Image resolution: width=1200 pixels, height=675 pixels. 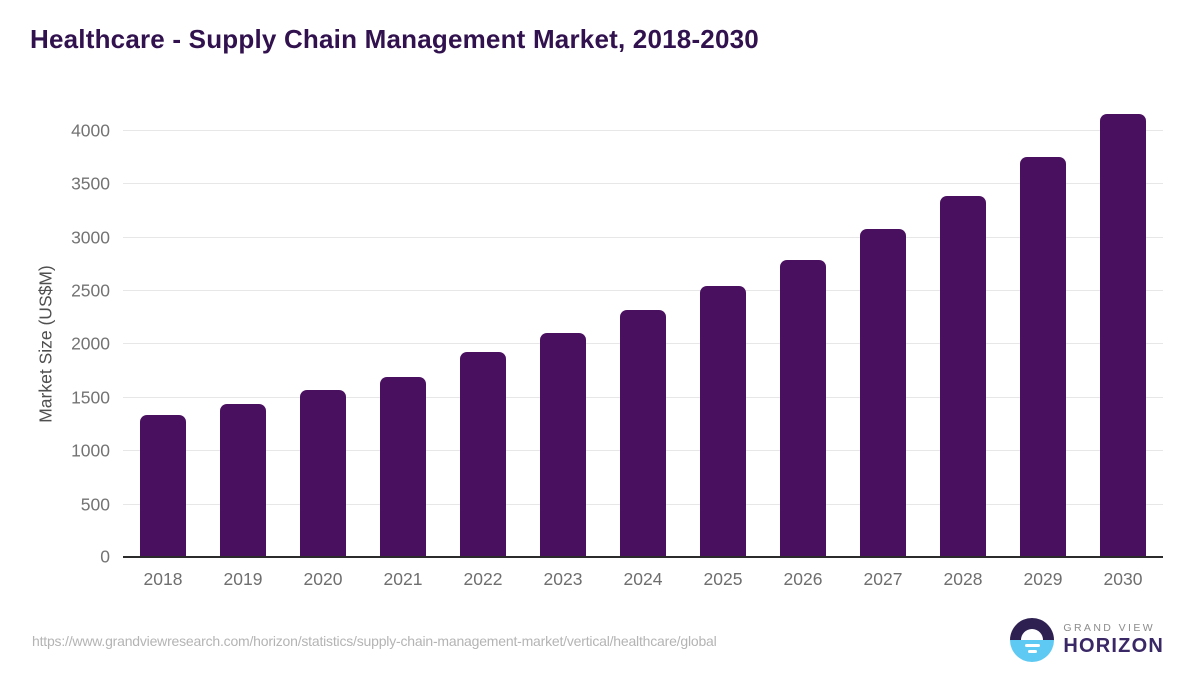 I want to click on x-tick-label: 2021, so click(x=403, y=579).